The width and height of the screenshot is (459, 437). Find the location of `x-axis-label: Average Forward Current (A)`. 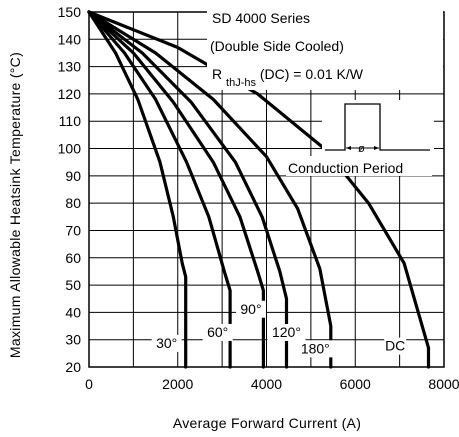

x-axis-label: Average Forward Current (A) is located at coordinates (267, 423).